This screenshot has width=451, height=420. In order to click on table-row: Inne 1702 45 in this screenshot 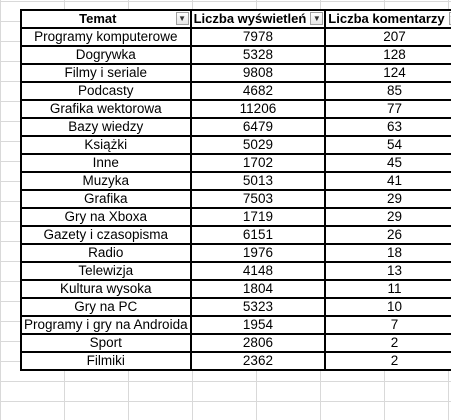, I will do `click(235, 163)`.